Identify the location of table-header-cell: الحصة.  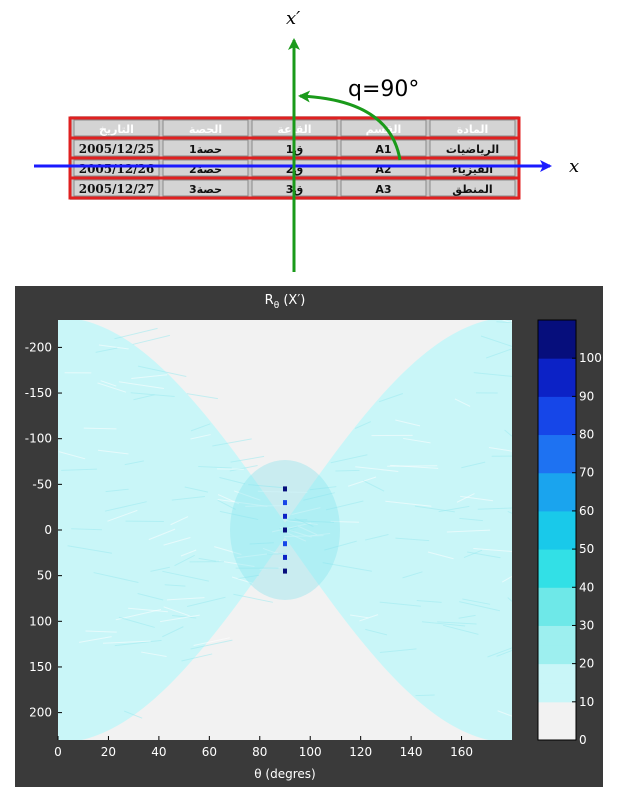
(205, 129).